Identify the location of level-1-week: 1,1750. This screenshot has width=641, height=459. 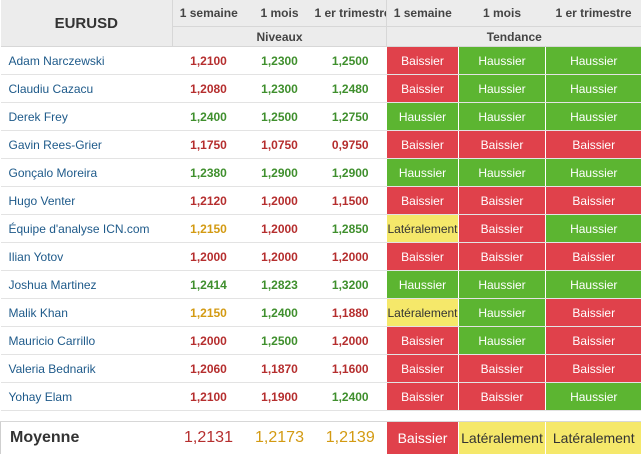
(208, 144).